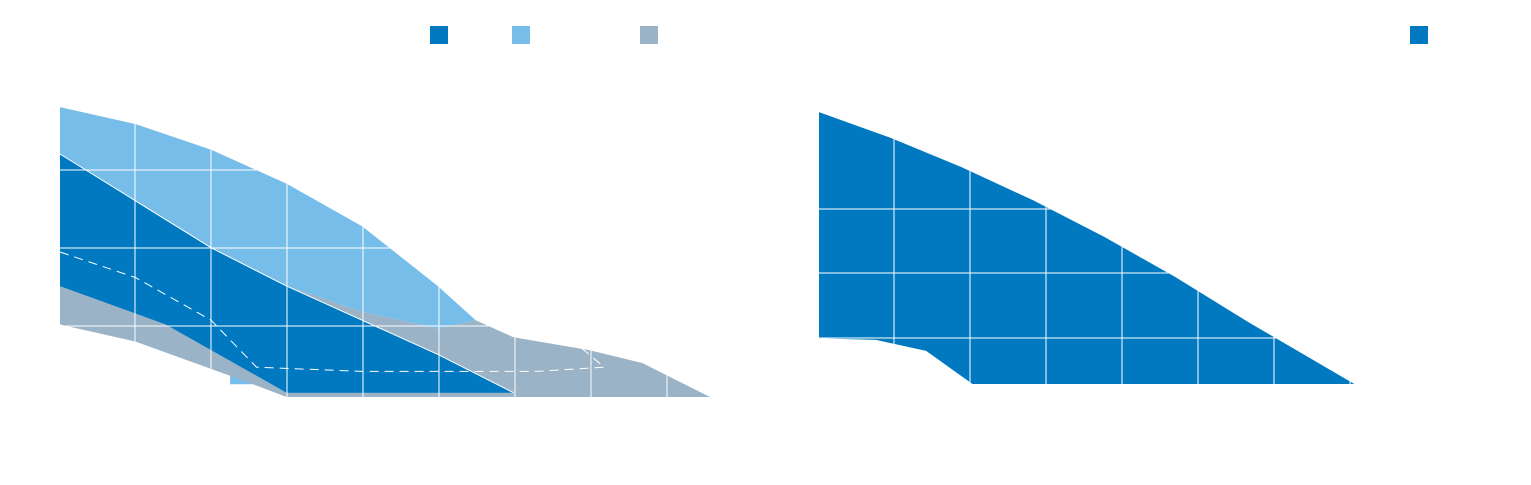 The image size is (1531, 485). What do you see at coordinates (332, 311) in the screenshot?
I see `reference-line-dashed` at bounding box center [332, 311].